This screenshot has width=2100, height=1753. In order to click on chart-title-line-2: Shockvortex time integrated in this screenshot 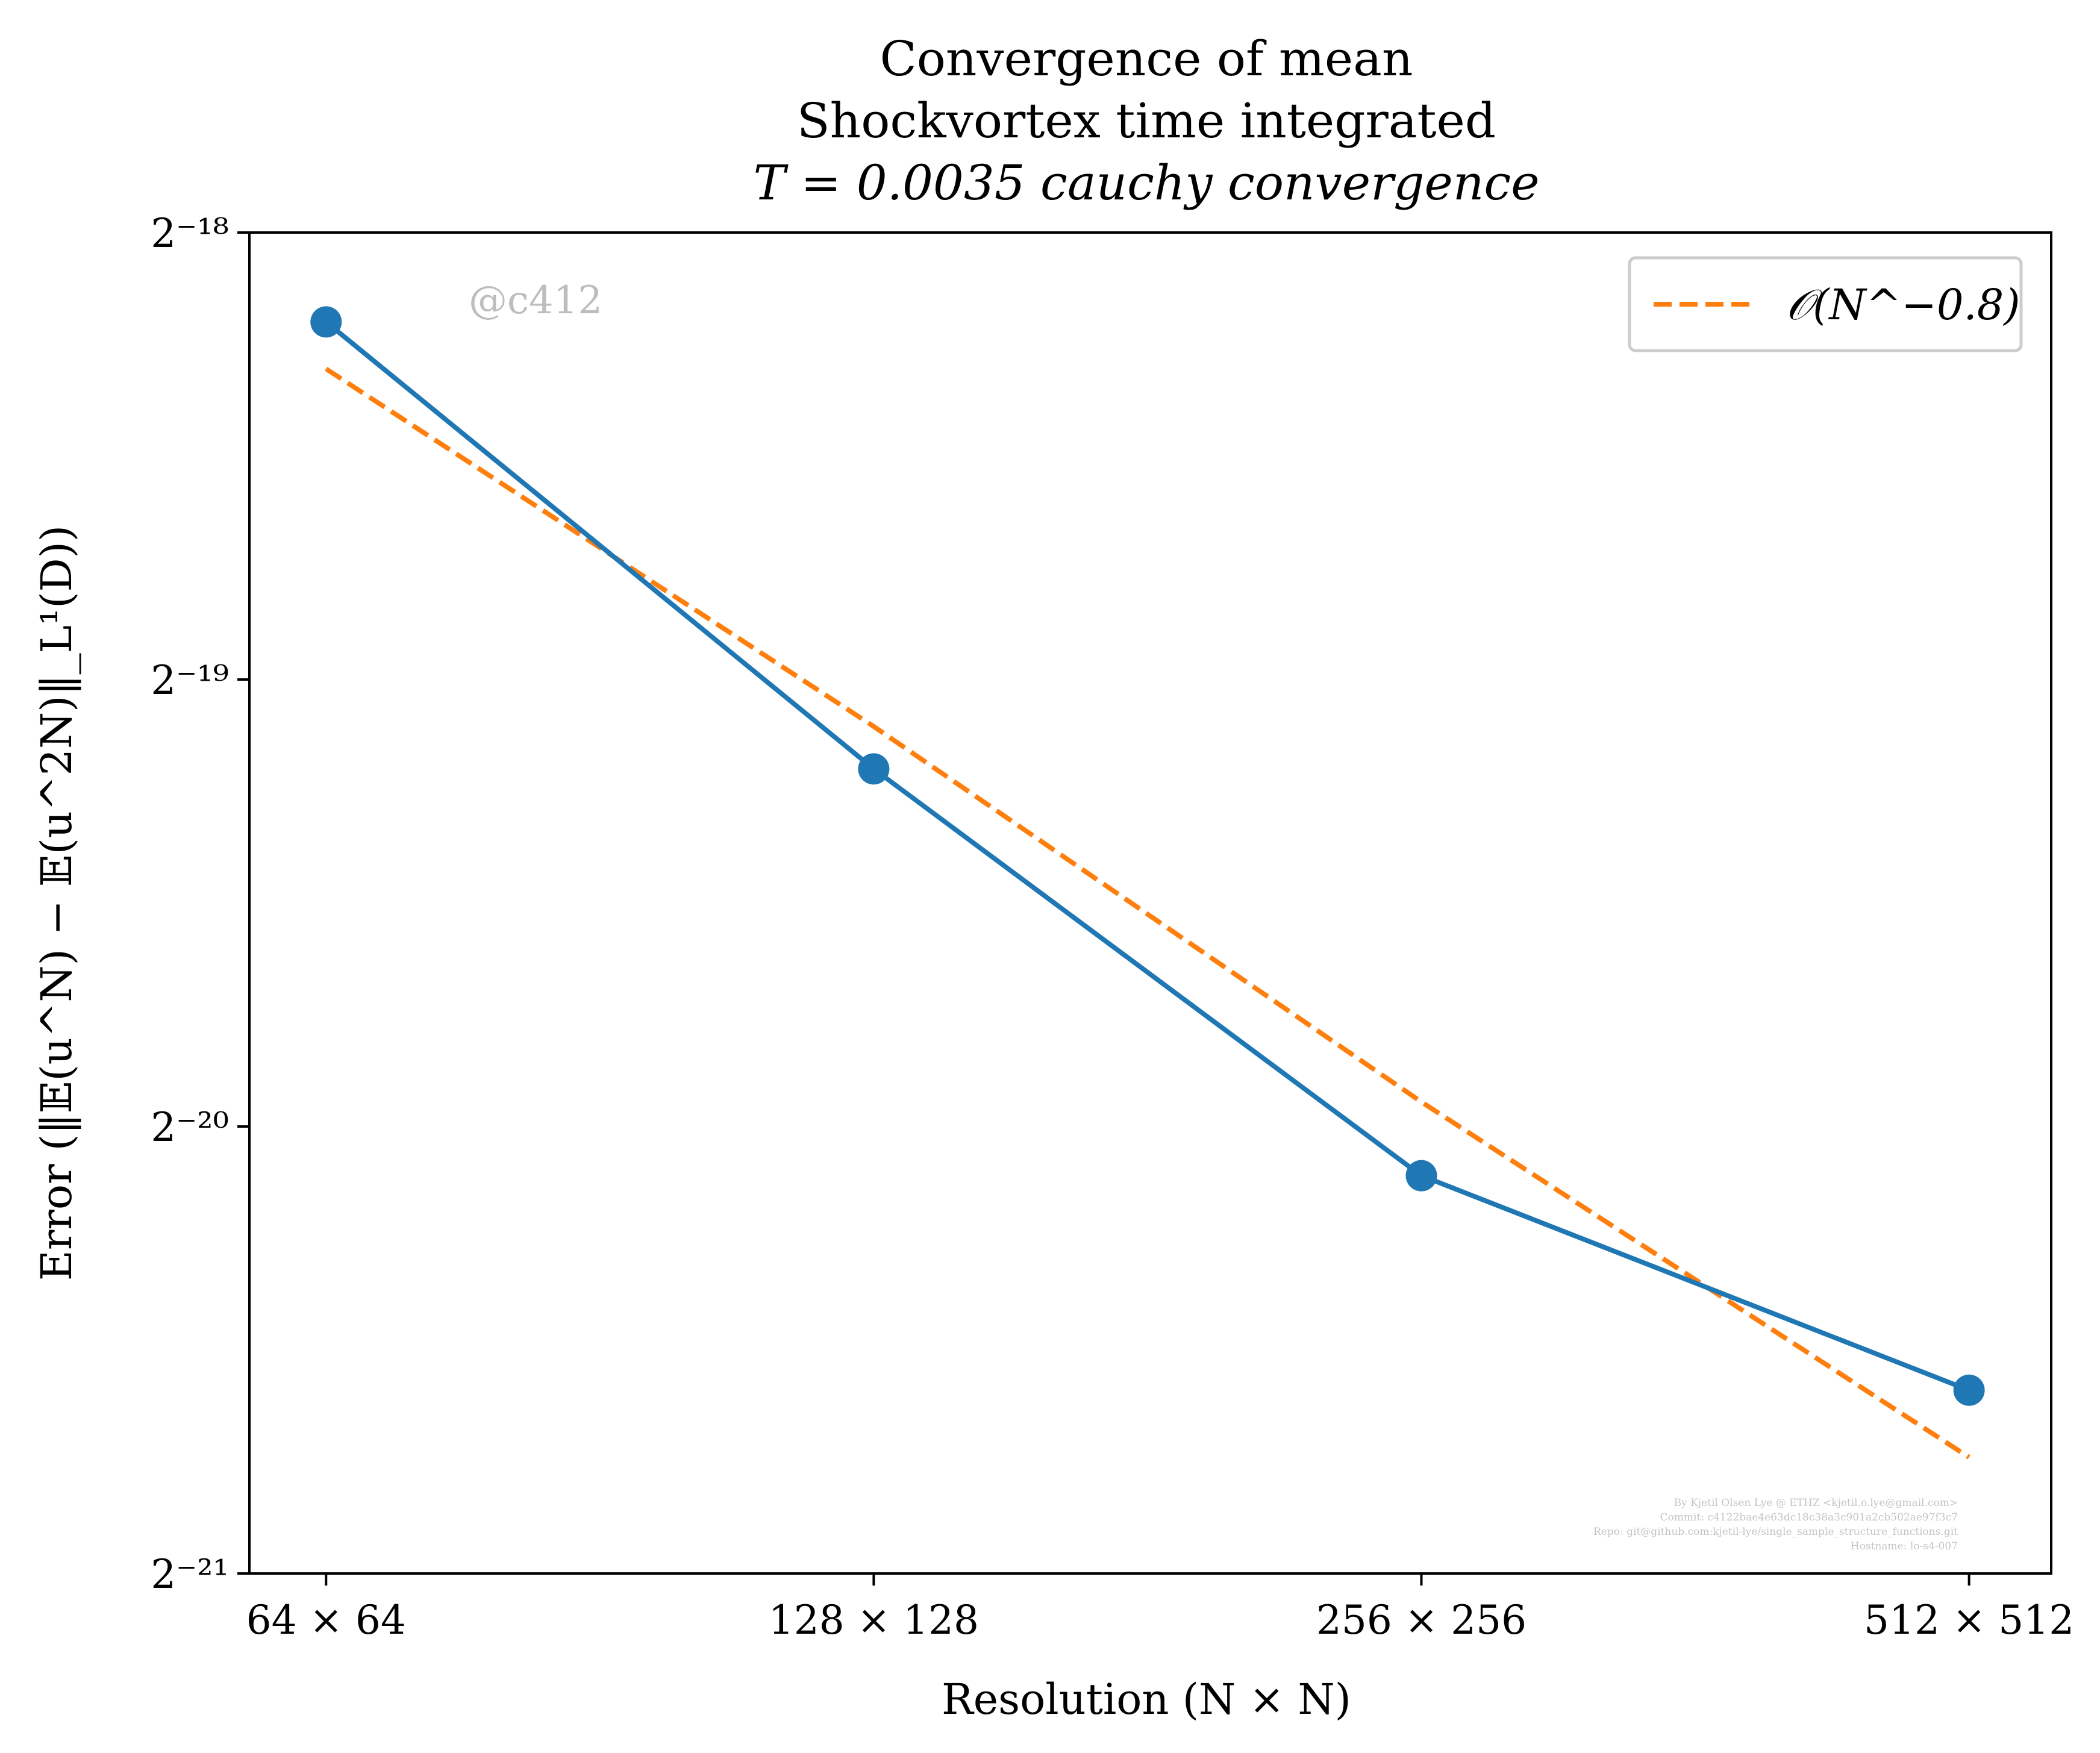, I will do `click(1146, 121)`.